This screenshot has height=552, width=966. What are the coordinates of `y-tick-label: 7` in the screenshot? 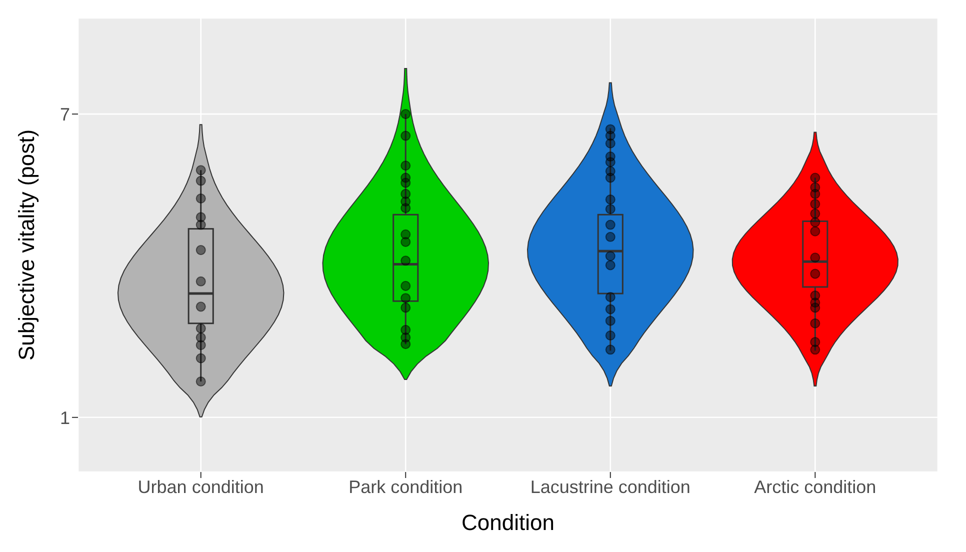 It's located at (65, 114).